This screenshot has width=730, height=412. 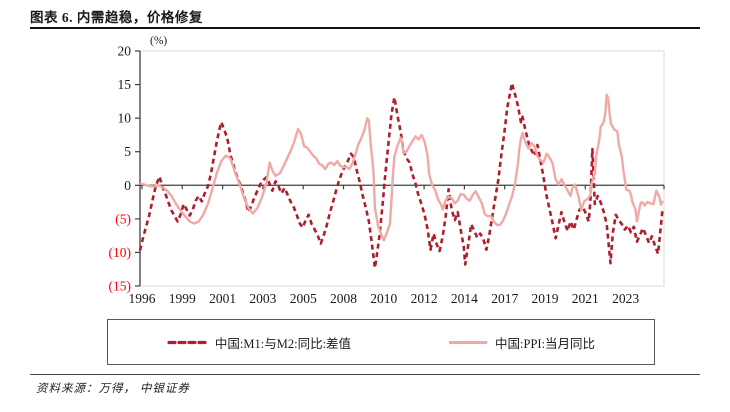 What do you see at coordinates (127, 185) in the screenshot?
I see `y-axis-tick-label: 0` at bounding box center [127, 185].